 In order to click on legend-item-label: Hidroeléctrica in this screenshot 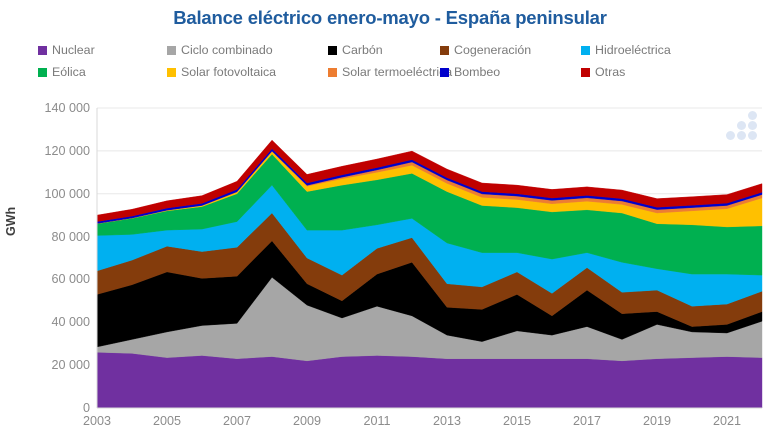, I will do `click(633, 50)`.